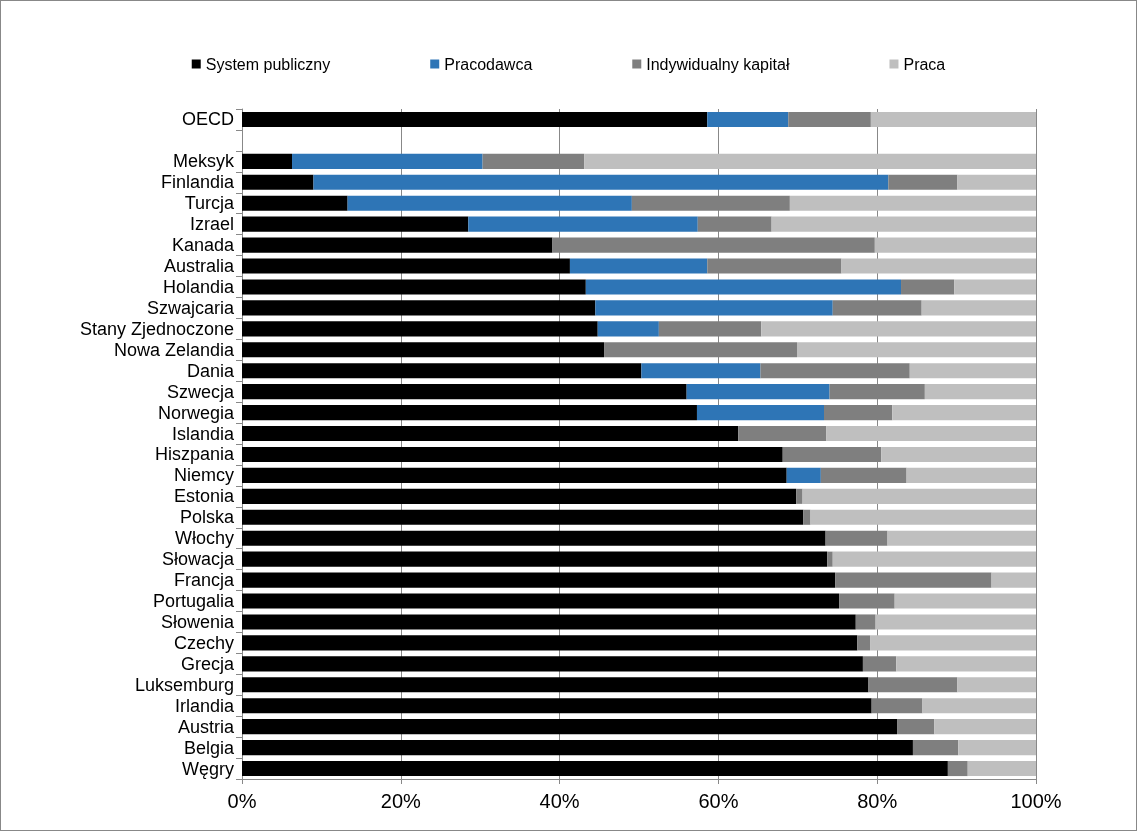 Image resolution: width=1137 pixels, height=831 pixels. What do you see at coordinates (197, 182) in the screenshot?
I see `y-tick-label: Finlandia` at bounding box center [197, 182].